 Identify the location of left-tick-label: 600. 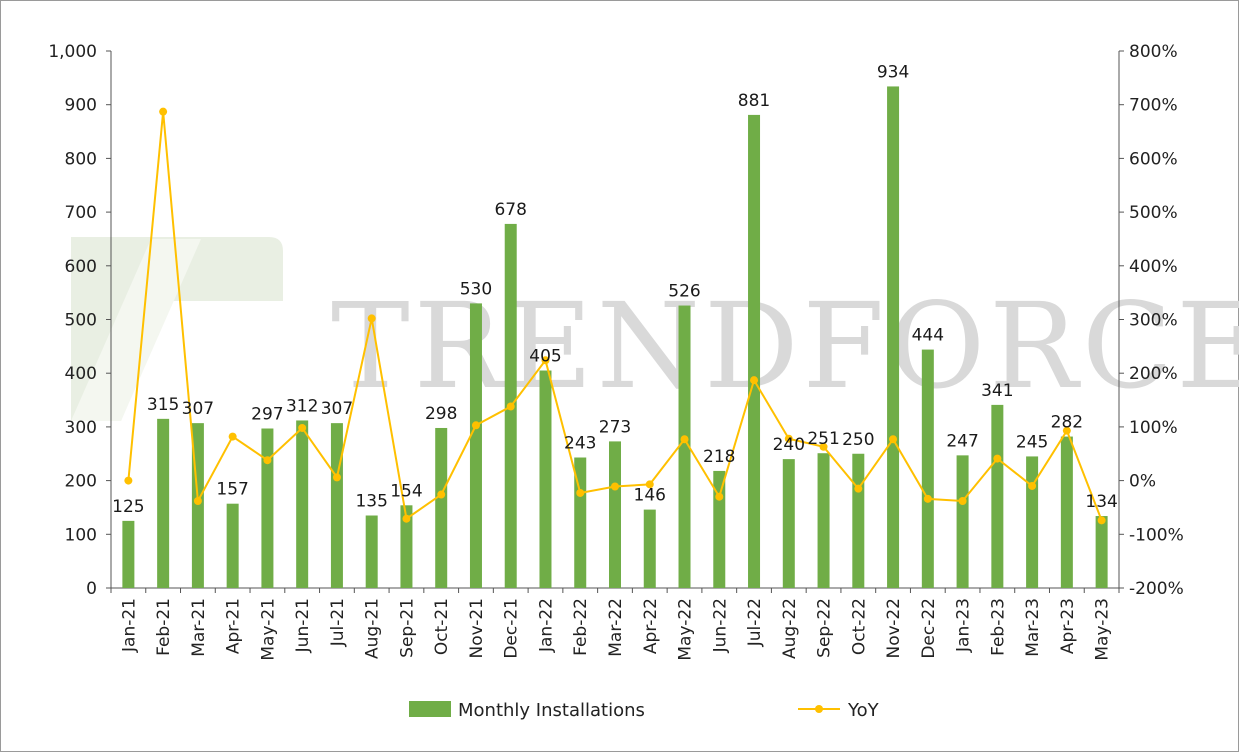
(81, 267).